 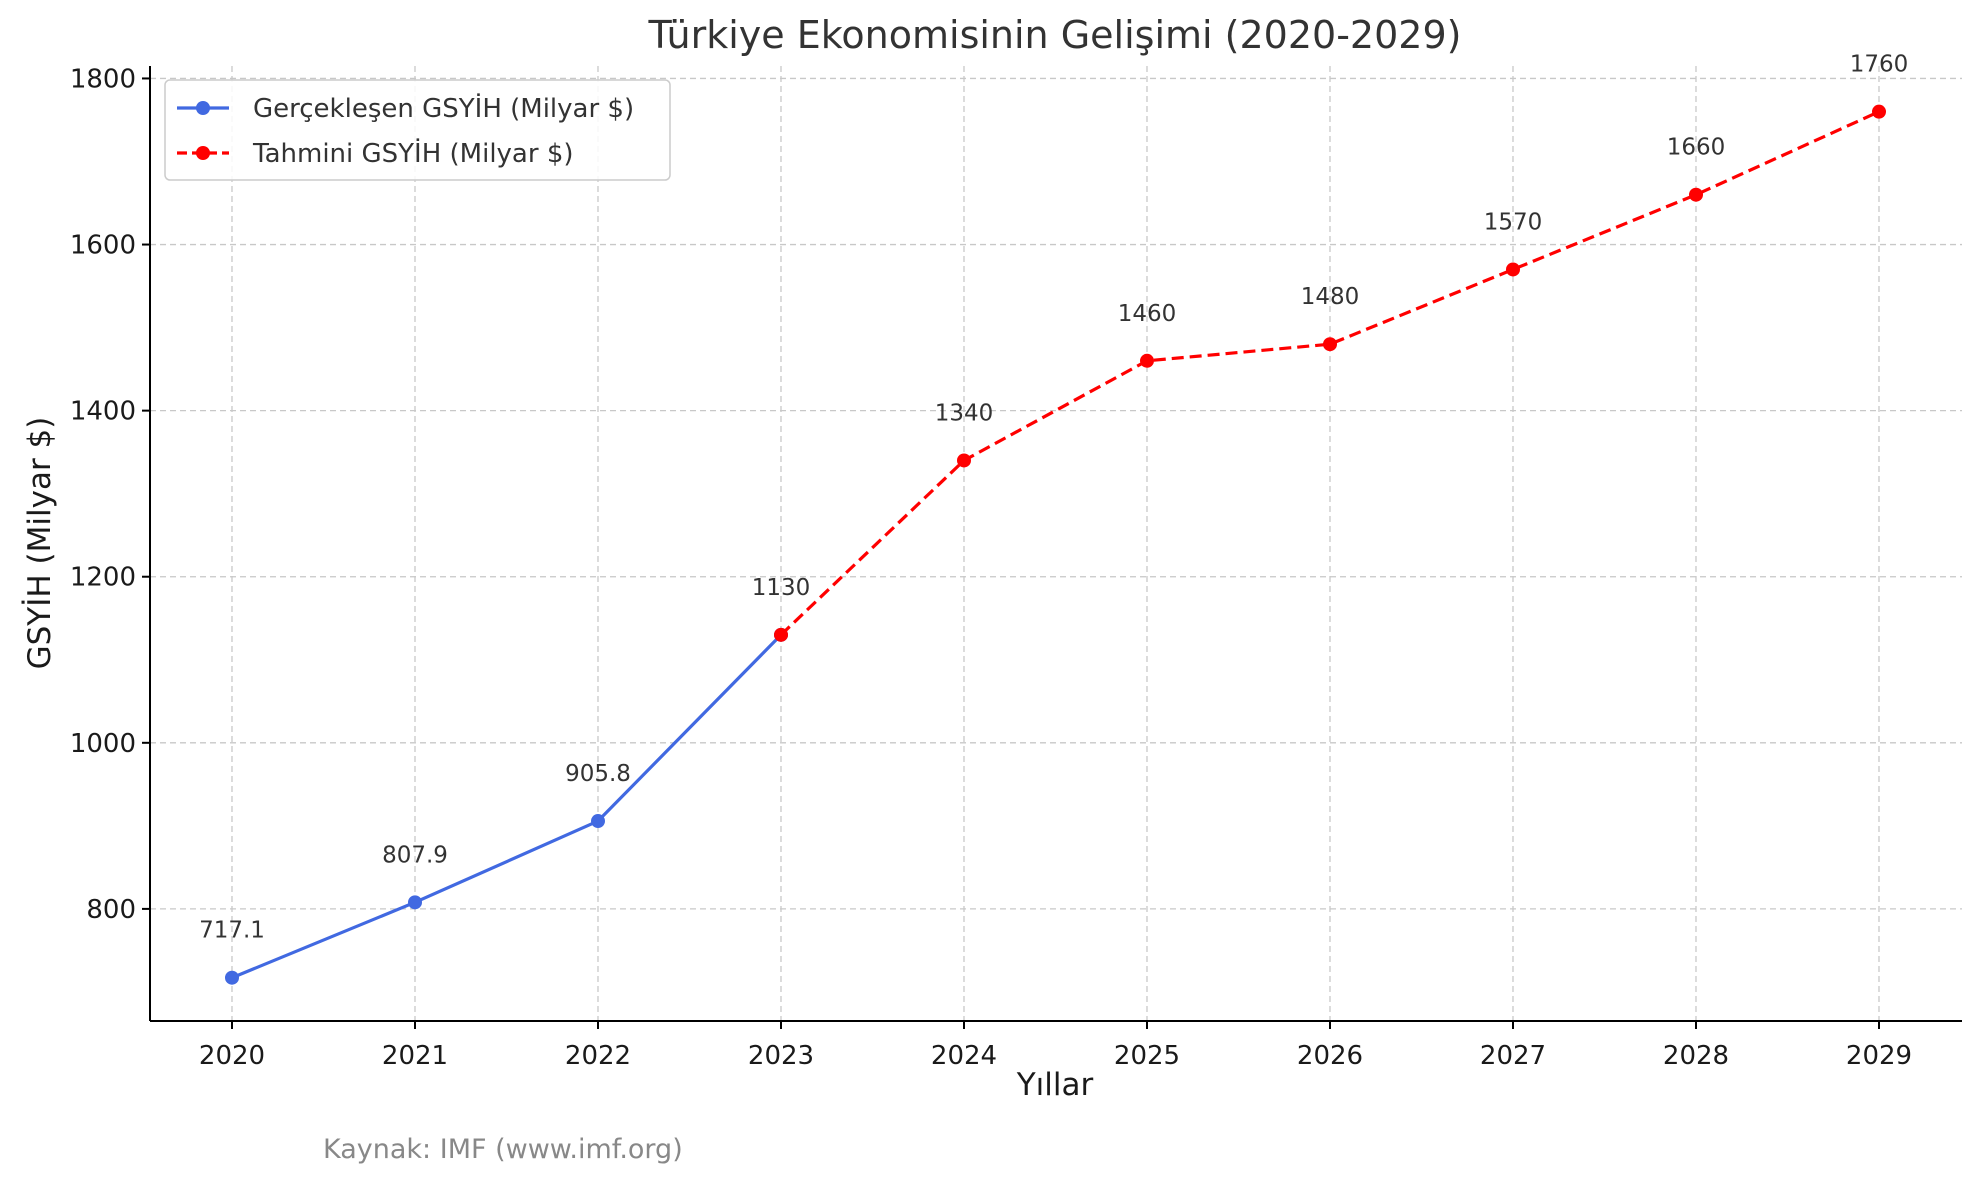 I want to click on legend-label: Tahmini GSYİH (Milyar $), so click(x=413, y=153).